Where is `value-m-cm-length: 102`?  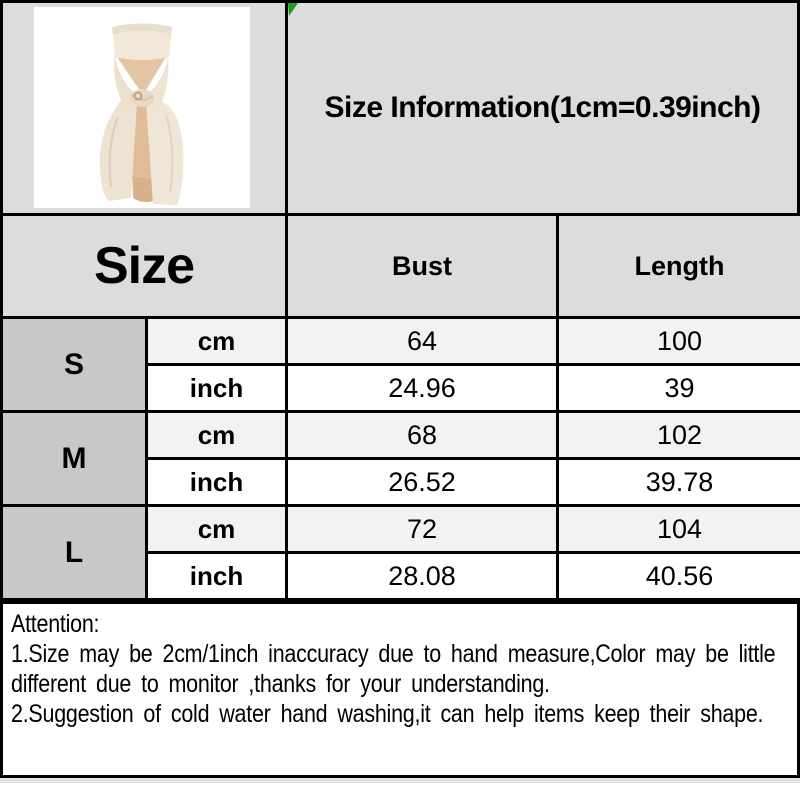
value-m-cm-length: 102 is located at coordinates (678, 435).